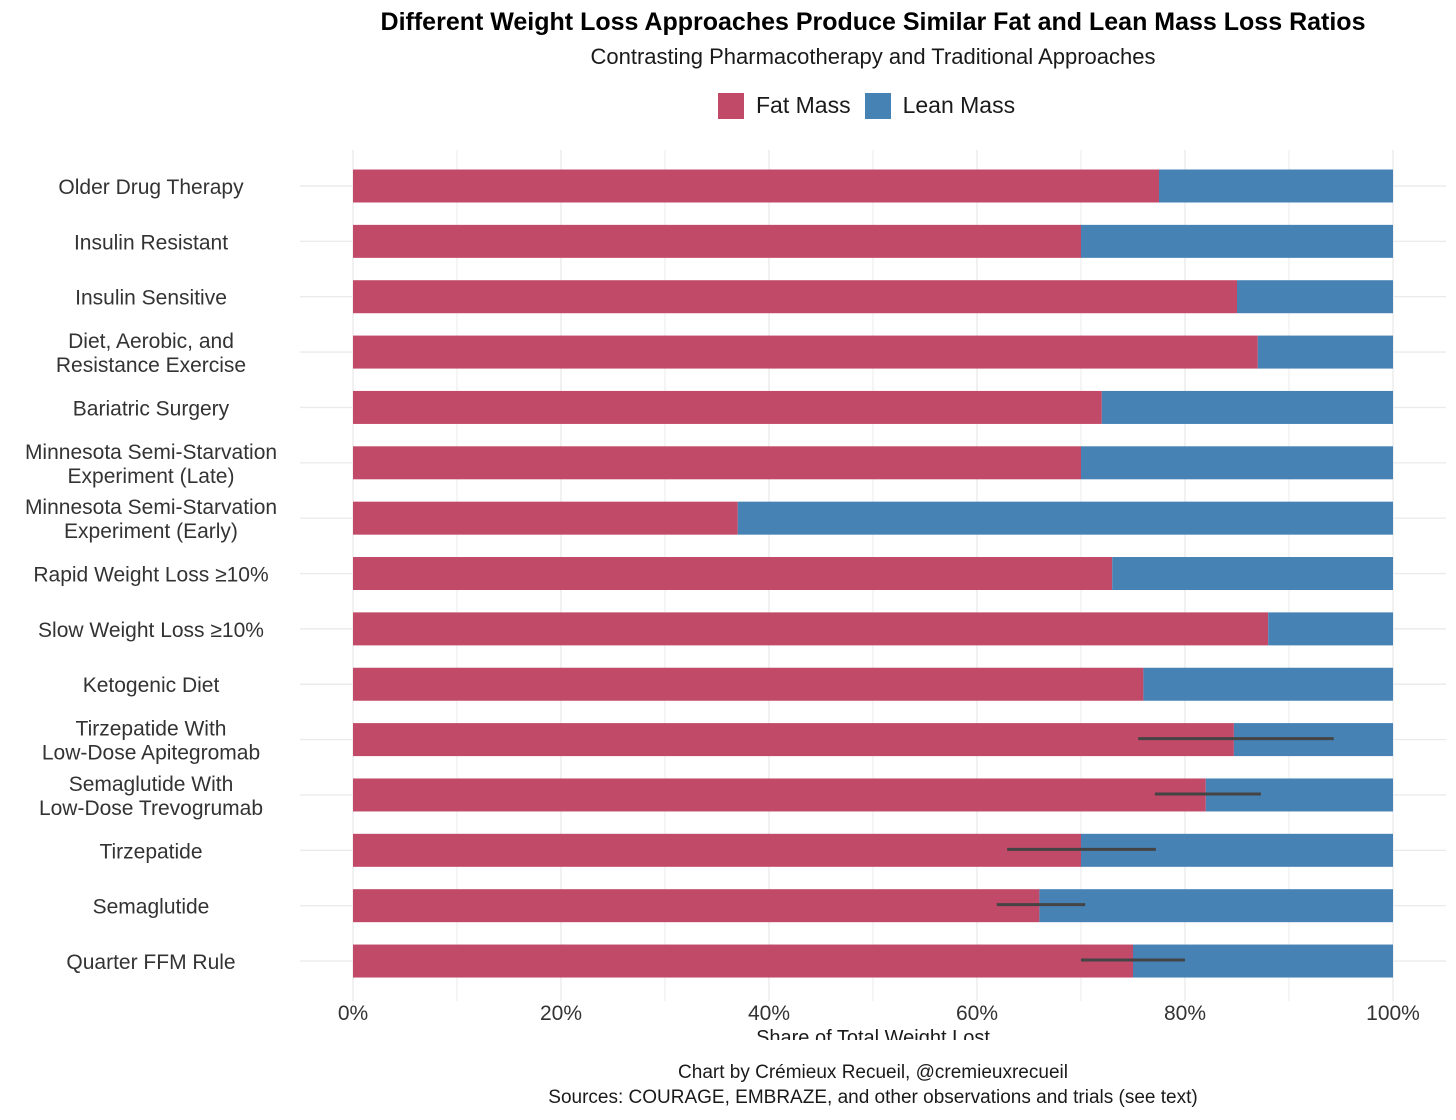 This screenshot has height=1120, width=1456. Describe the element at coordinates (151, 685) in the screenshot. I see `y-tick-label: Ketogenic Diet` at that location.